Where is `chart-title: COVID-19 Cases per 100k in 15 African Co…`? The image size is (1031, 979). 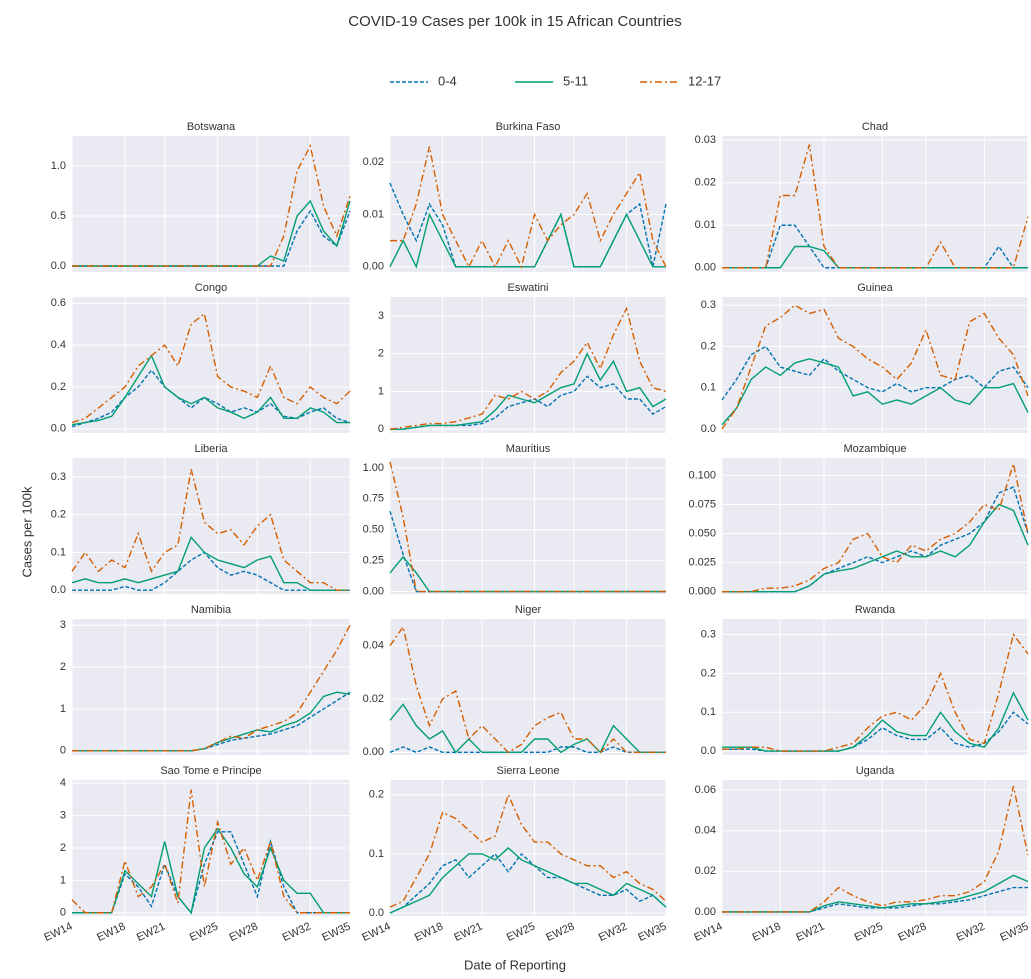 chart-title: COVID-19 Cases per 100k in 15 African Co… is located at coordinates (515, 21).